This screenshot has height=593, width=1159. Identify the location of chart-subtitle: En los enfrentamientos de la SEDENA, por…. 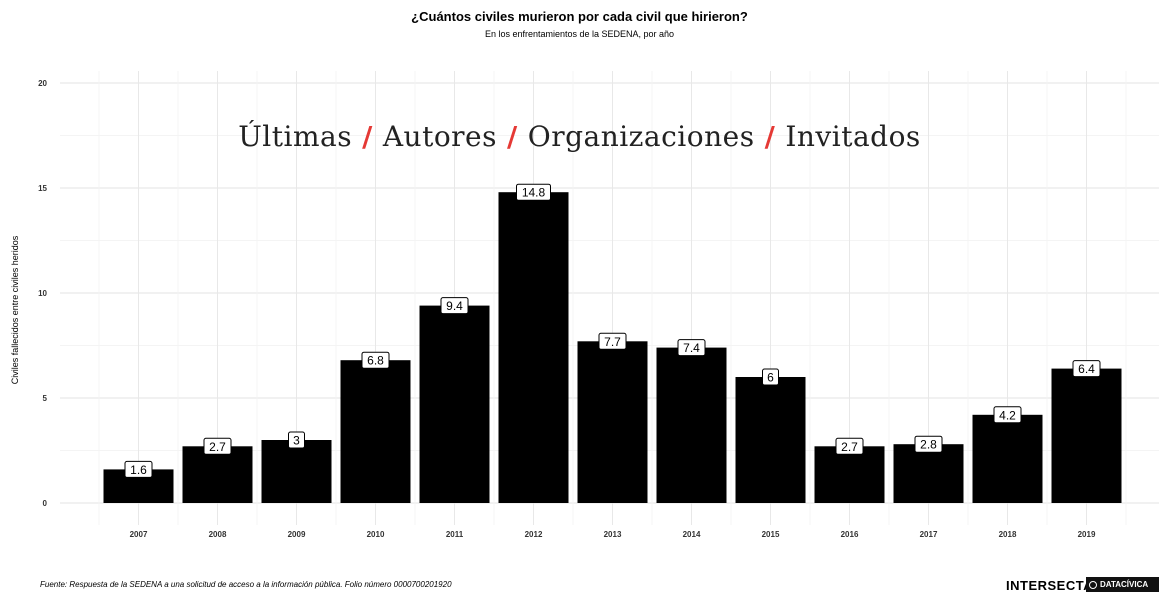
(579, 34).